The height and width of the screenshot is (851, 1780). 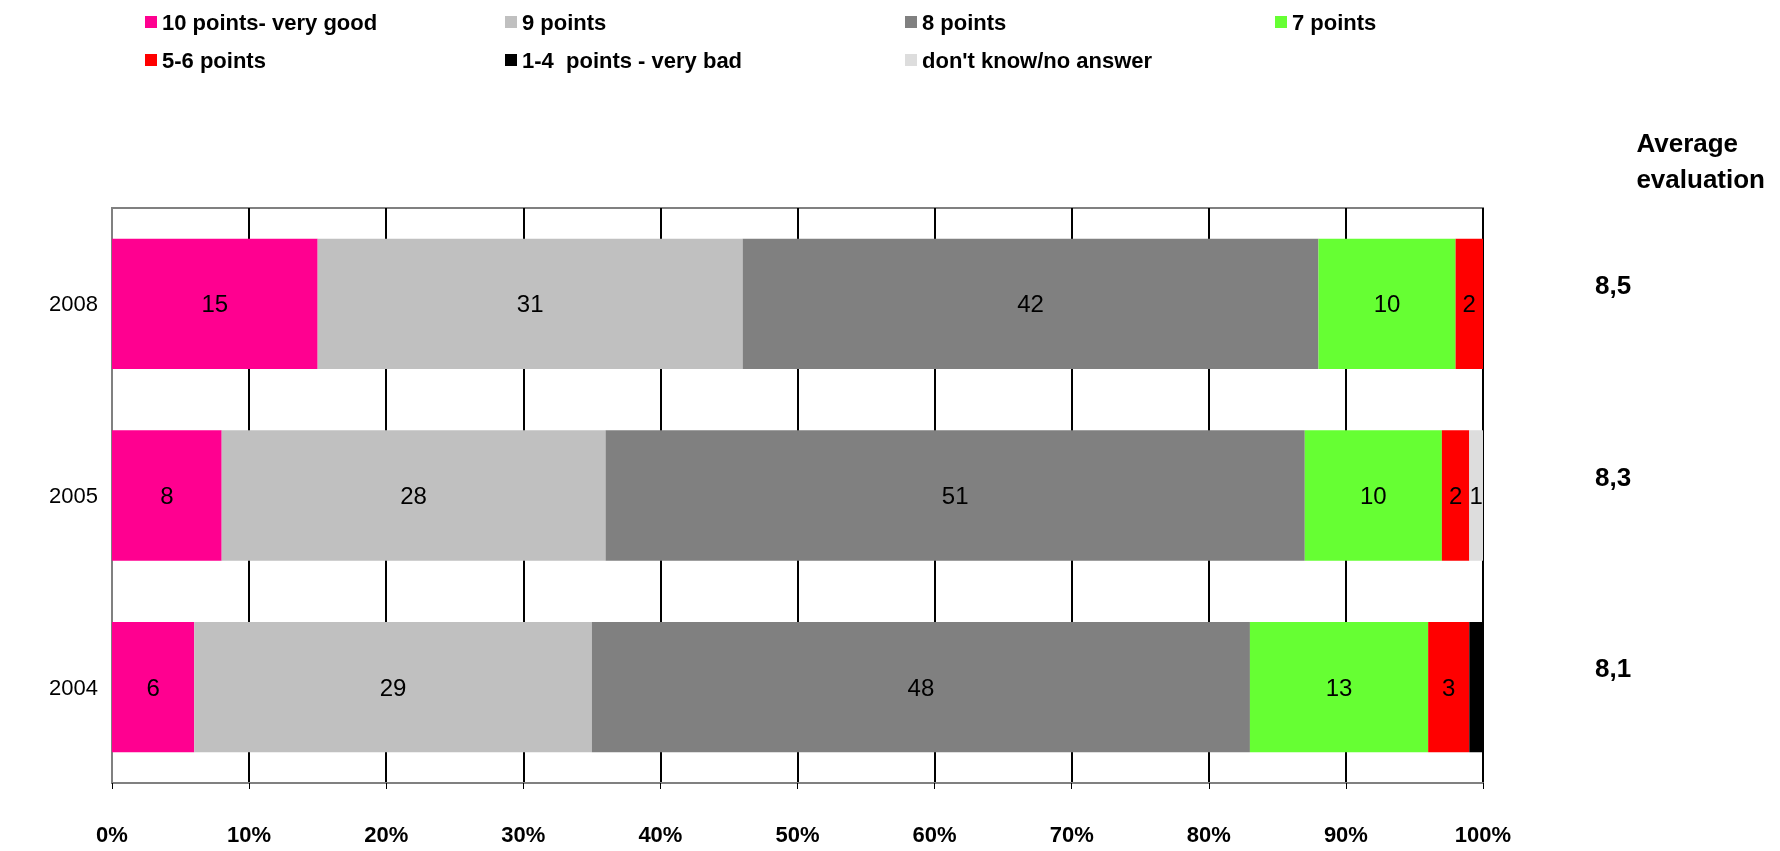 I want to click on x-tick-label: 30%, so click(x=523, y=834).